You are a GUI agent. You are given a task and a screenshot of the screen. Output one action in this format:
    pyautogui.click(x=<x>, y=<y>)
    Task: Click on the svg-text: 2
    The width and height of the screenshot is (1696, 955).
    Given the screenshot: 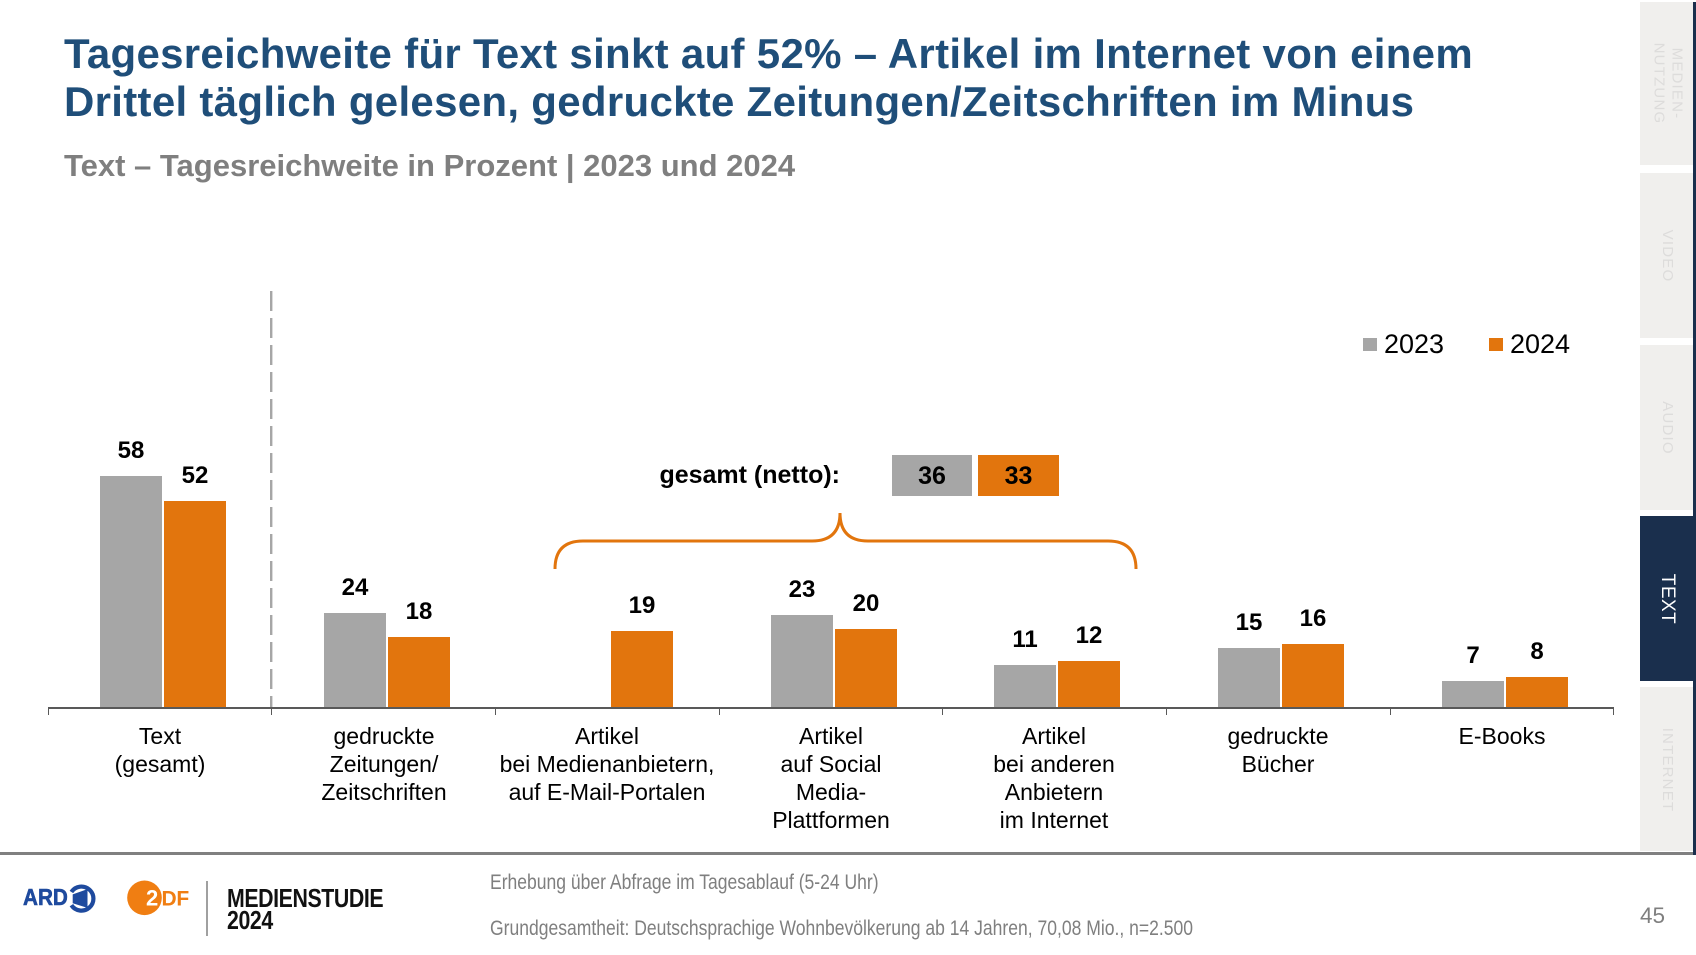 What is the action you would take?
    pyautogui.click(x=152, y=898)
    